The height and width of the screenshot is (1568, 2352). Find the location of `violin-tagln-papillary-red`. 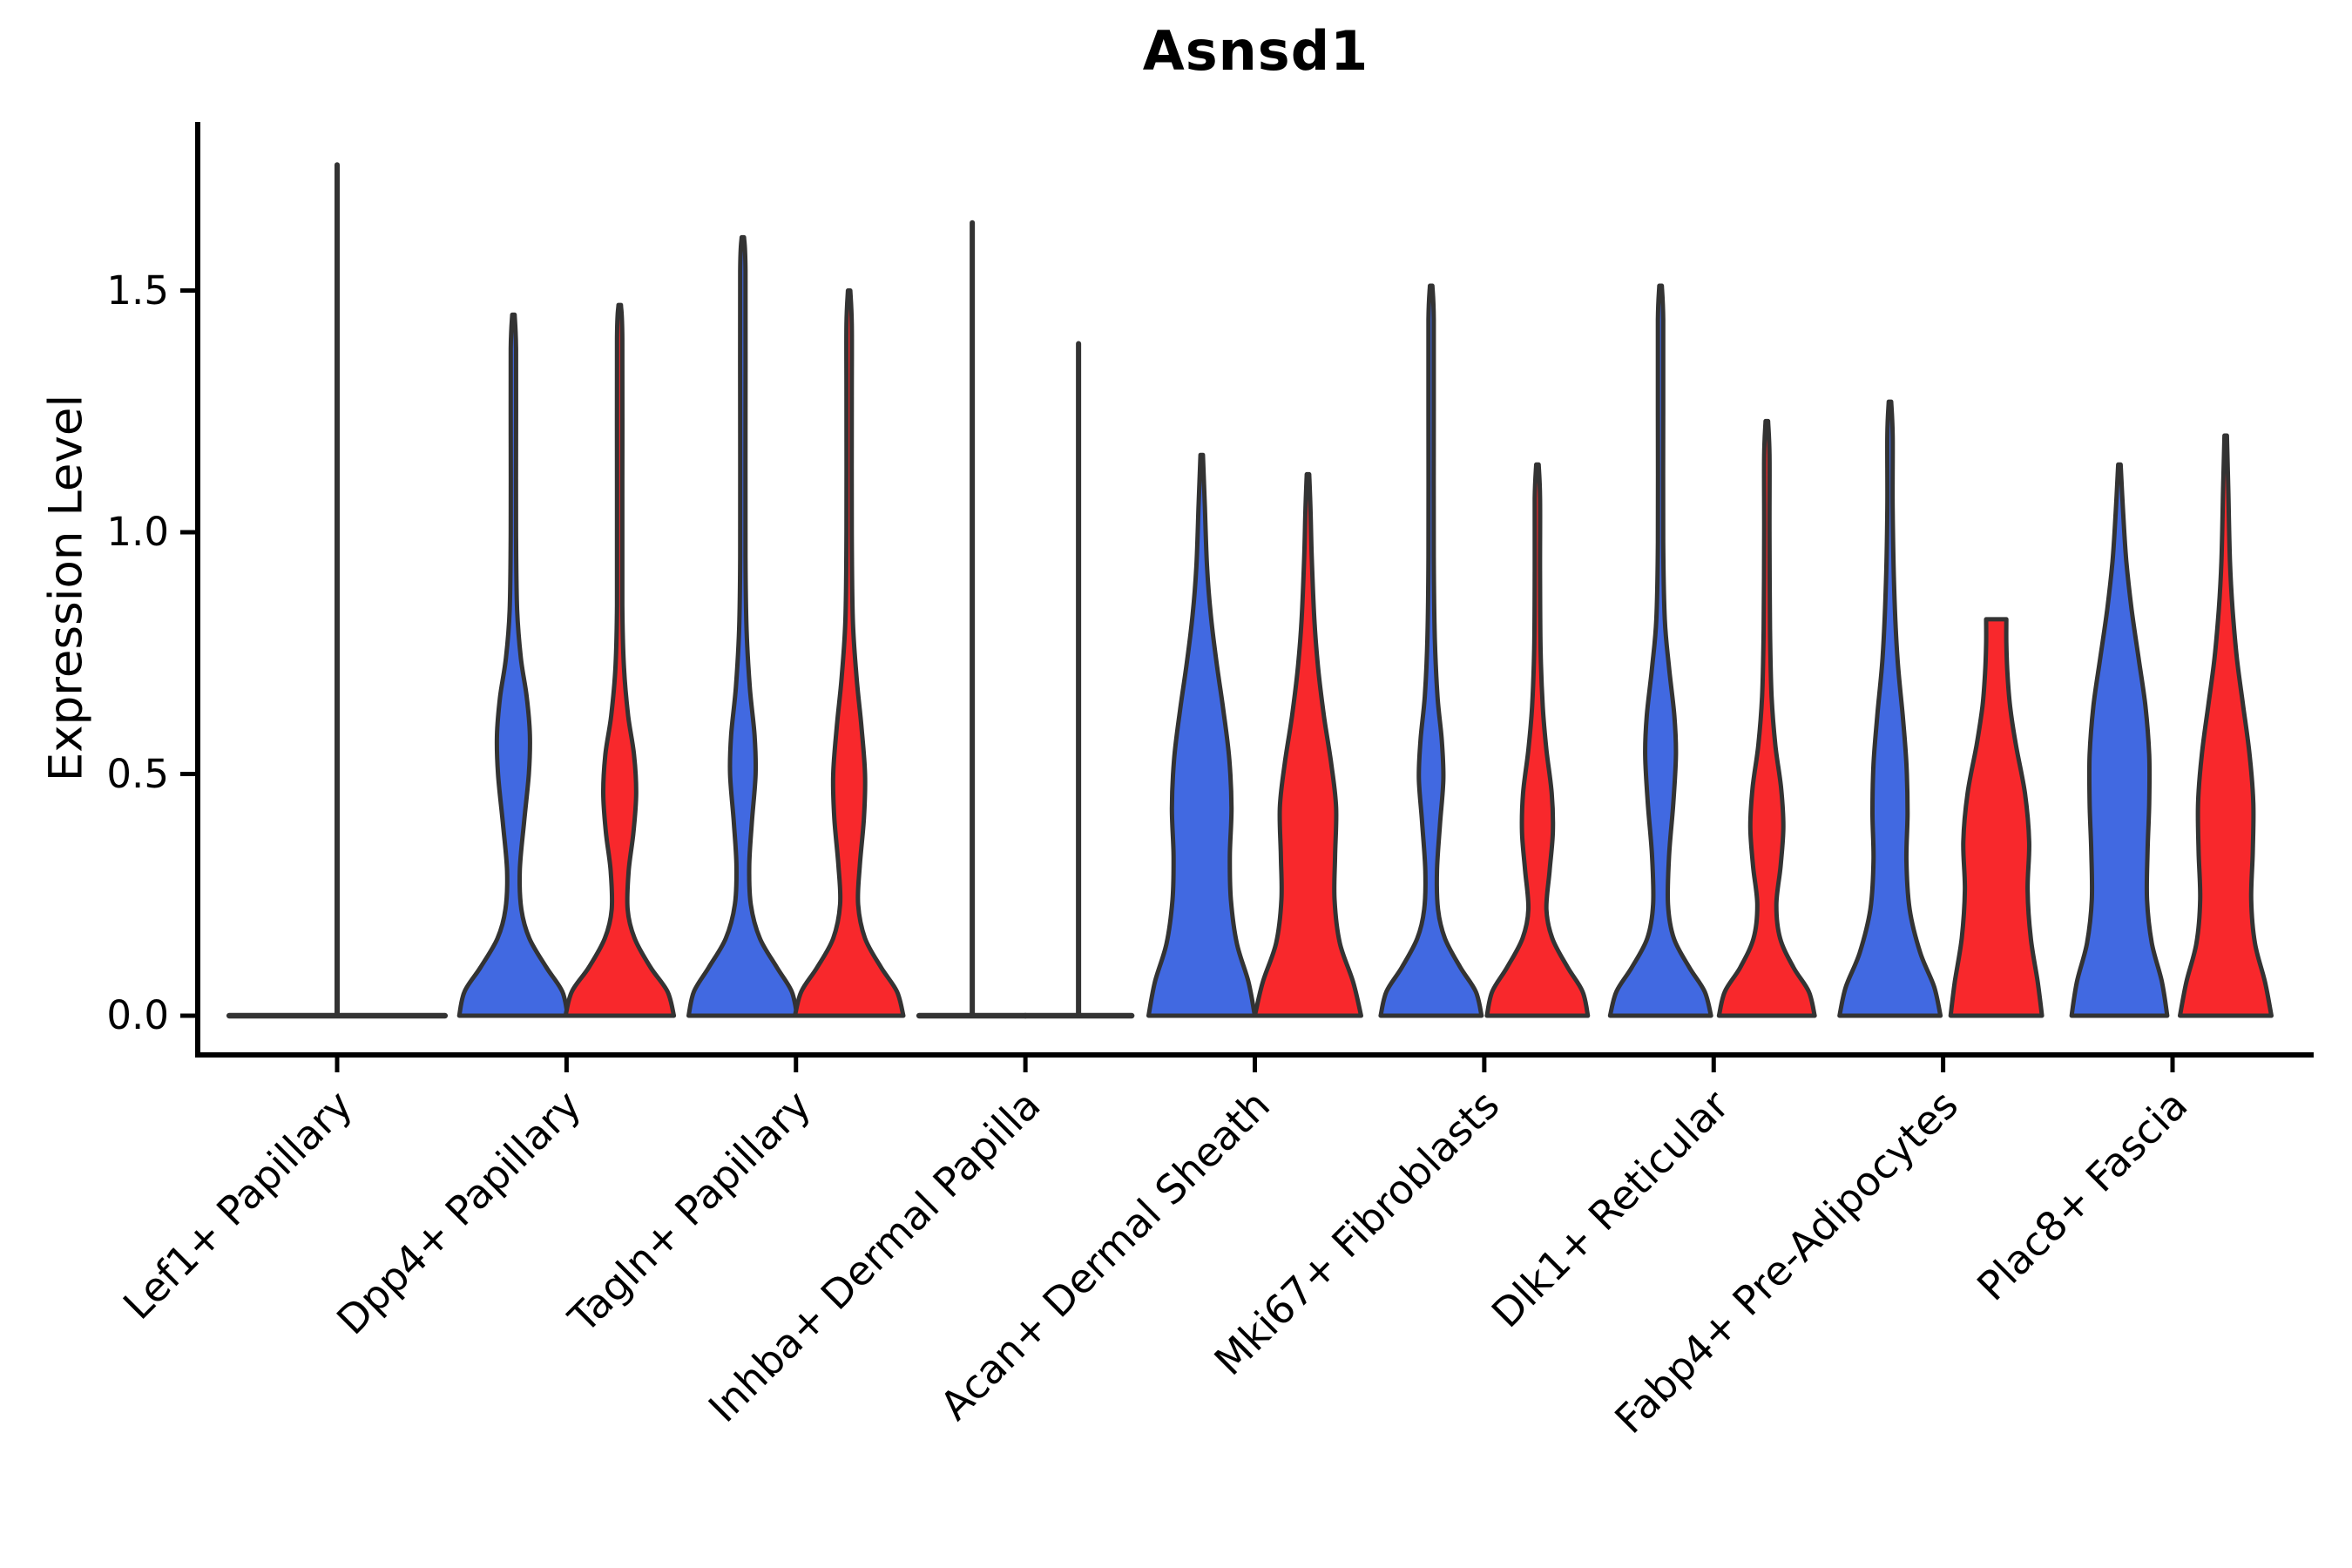

violin-tagln-papillary-red is located at coordinates (849, 653).